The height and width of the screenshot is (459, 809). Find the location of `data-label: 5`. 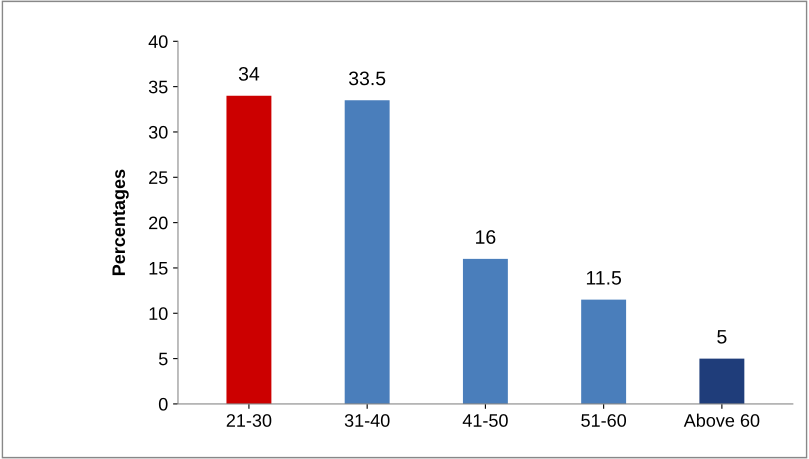

data-label: 5 is located at coordinates (721, 337).